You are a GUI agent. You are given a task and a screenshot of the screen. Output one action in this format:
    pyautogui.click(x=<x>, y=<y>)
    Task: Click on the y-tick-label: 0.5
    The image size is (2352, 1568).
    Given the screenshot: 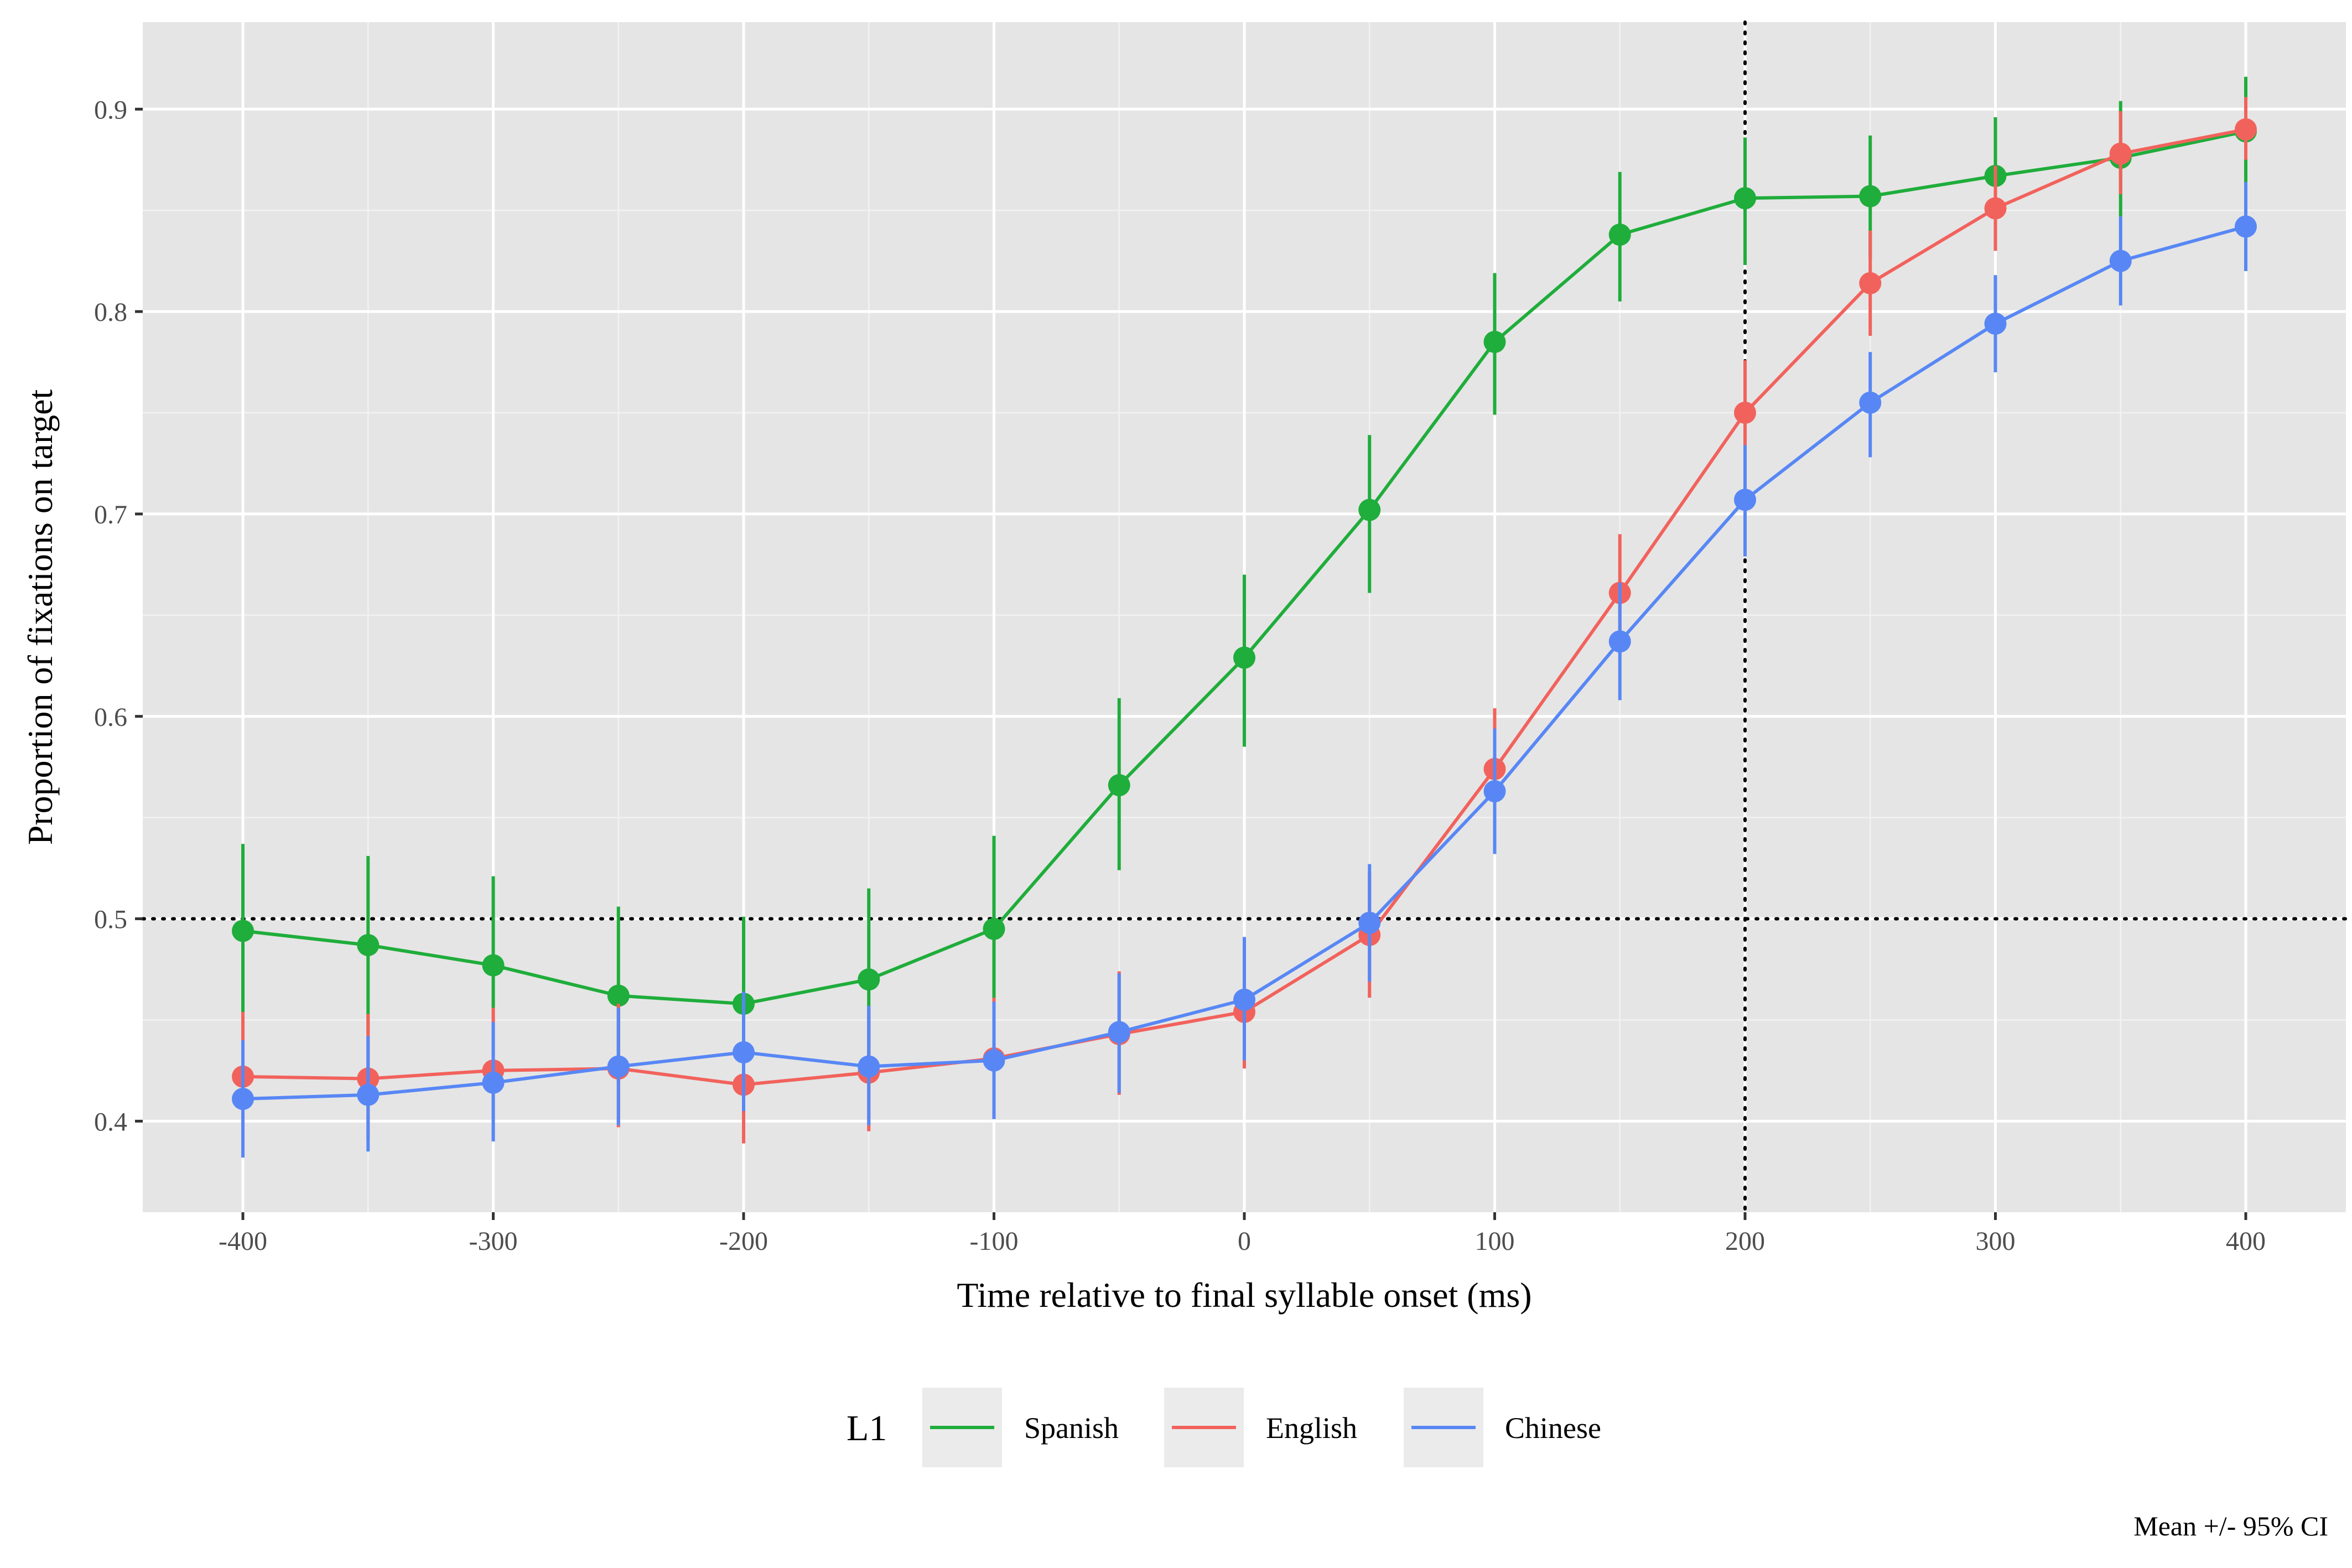 What is the action you would take?
    pyautogui.click(x=111, y=919)
    